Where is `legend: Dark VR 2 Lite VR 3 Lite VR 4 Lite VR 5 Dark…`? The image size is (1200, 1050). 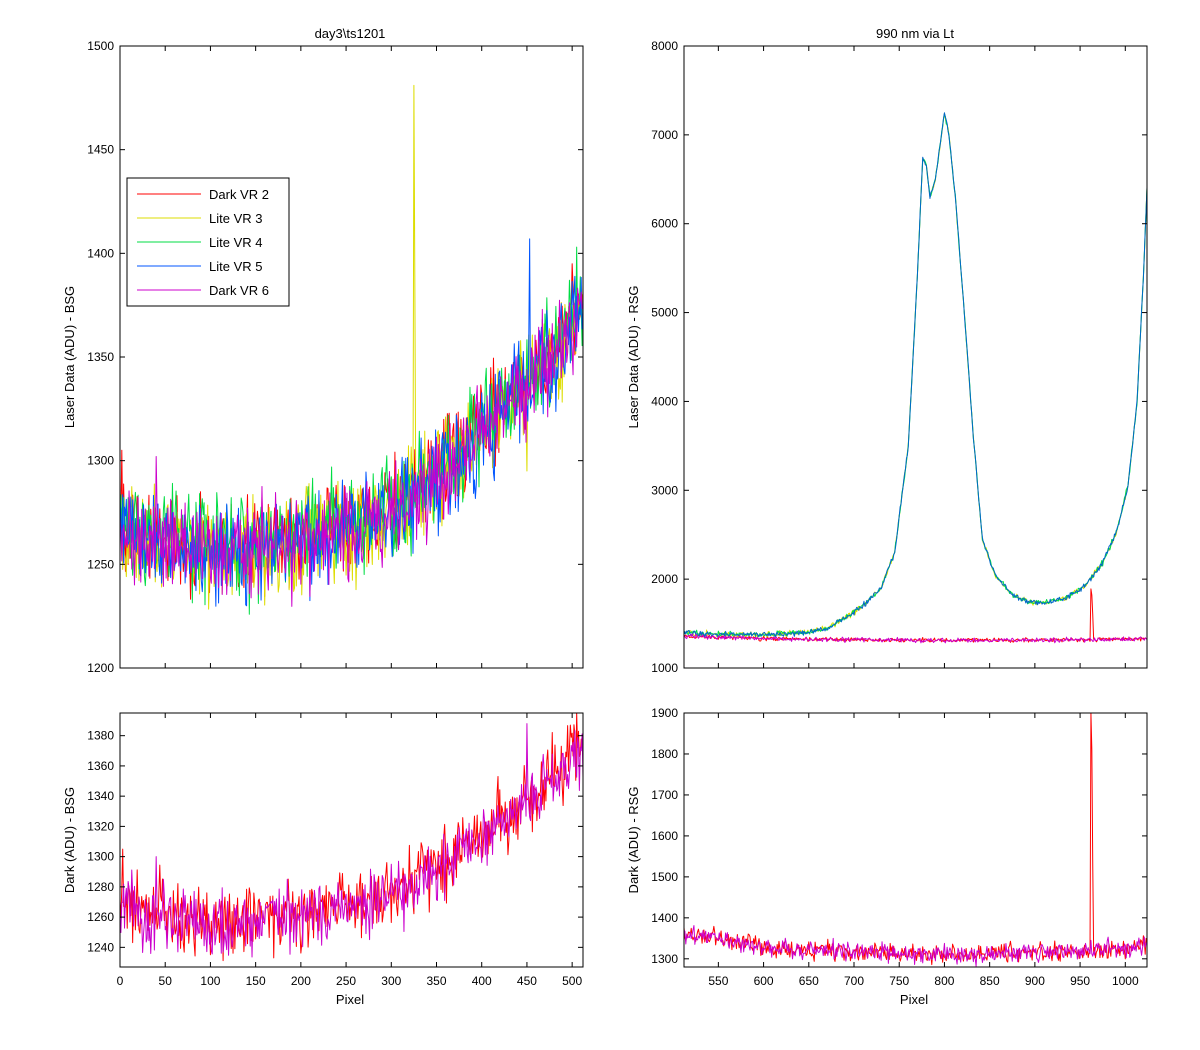
legend: Dark VR 2 Lite VR 3 Lite VR 4 Lite VR 5 Dark… is located at coordinates (208, 242).